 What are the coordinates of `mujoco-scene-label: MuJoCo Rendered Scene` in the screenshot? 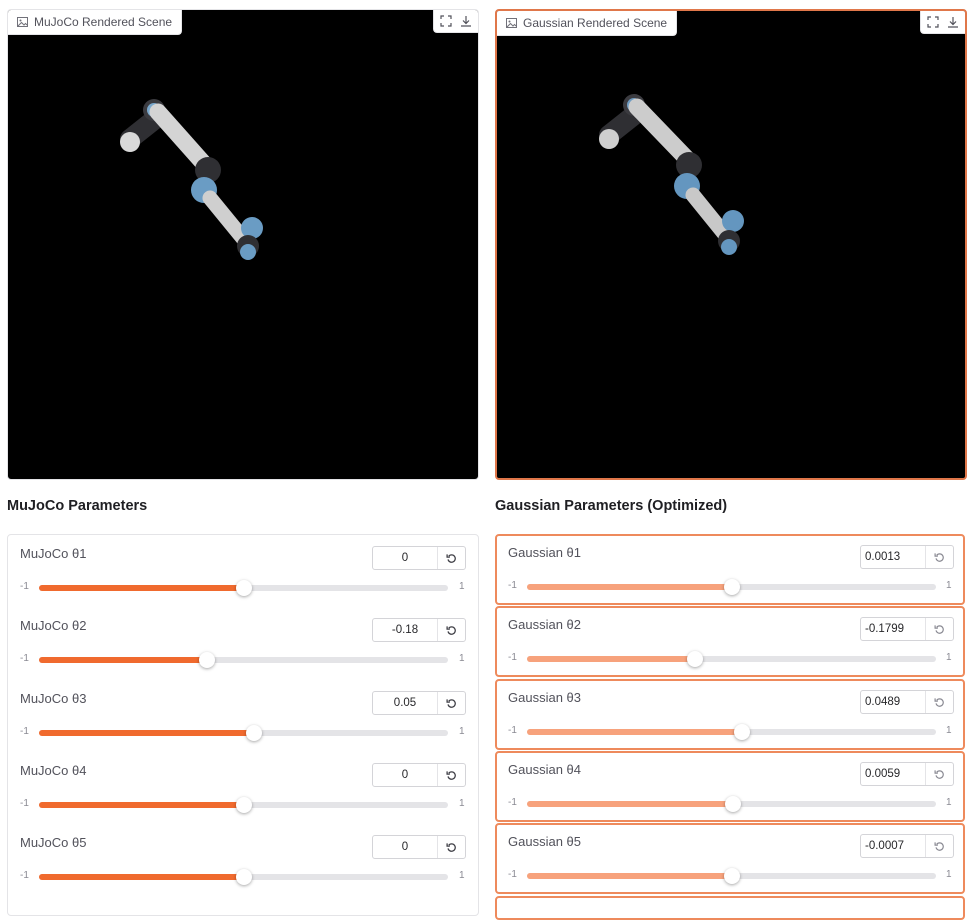 It's located at (95, 22).